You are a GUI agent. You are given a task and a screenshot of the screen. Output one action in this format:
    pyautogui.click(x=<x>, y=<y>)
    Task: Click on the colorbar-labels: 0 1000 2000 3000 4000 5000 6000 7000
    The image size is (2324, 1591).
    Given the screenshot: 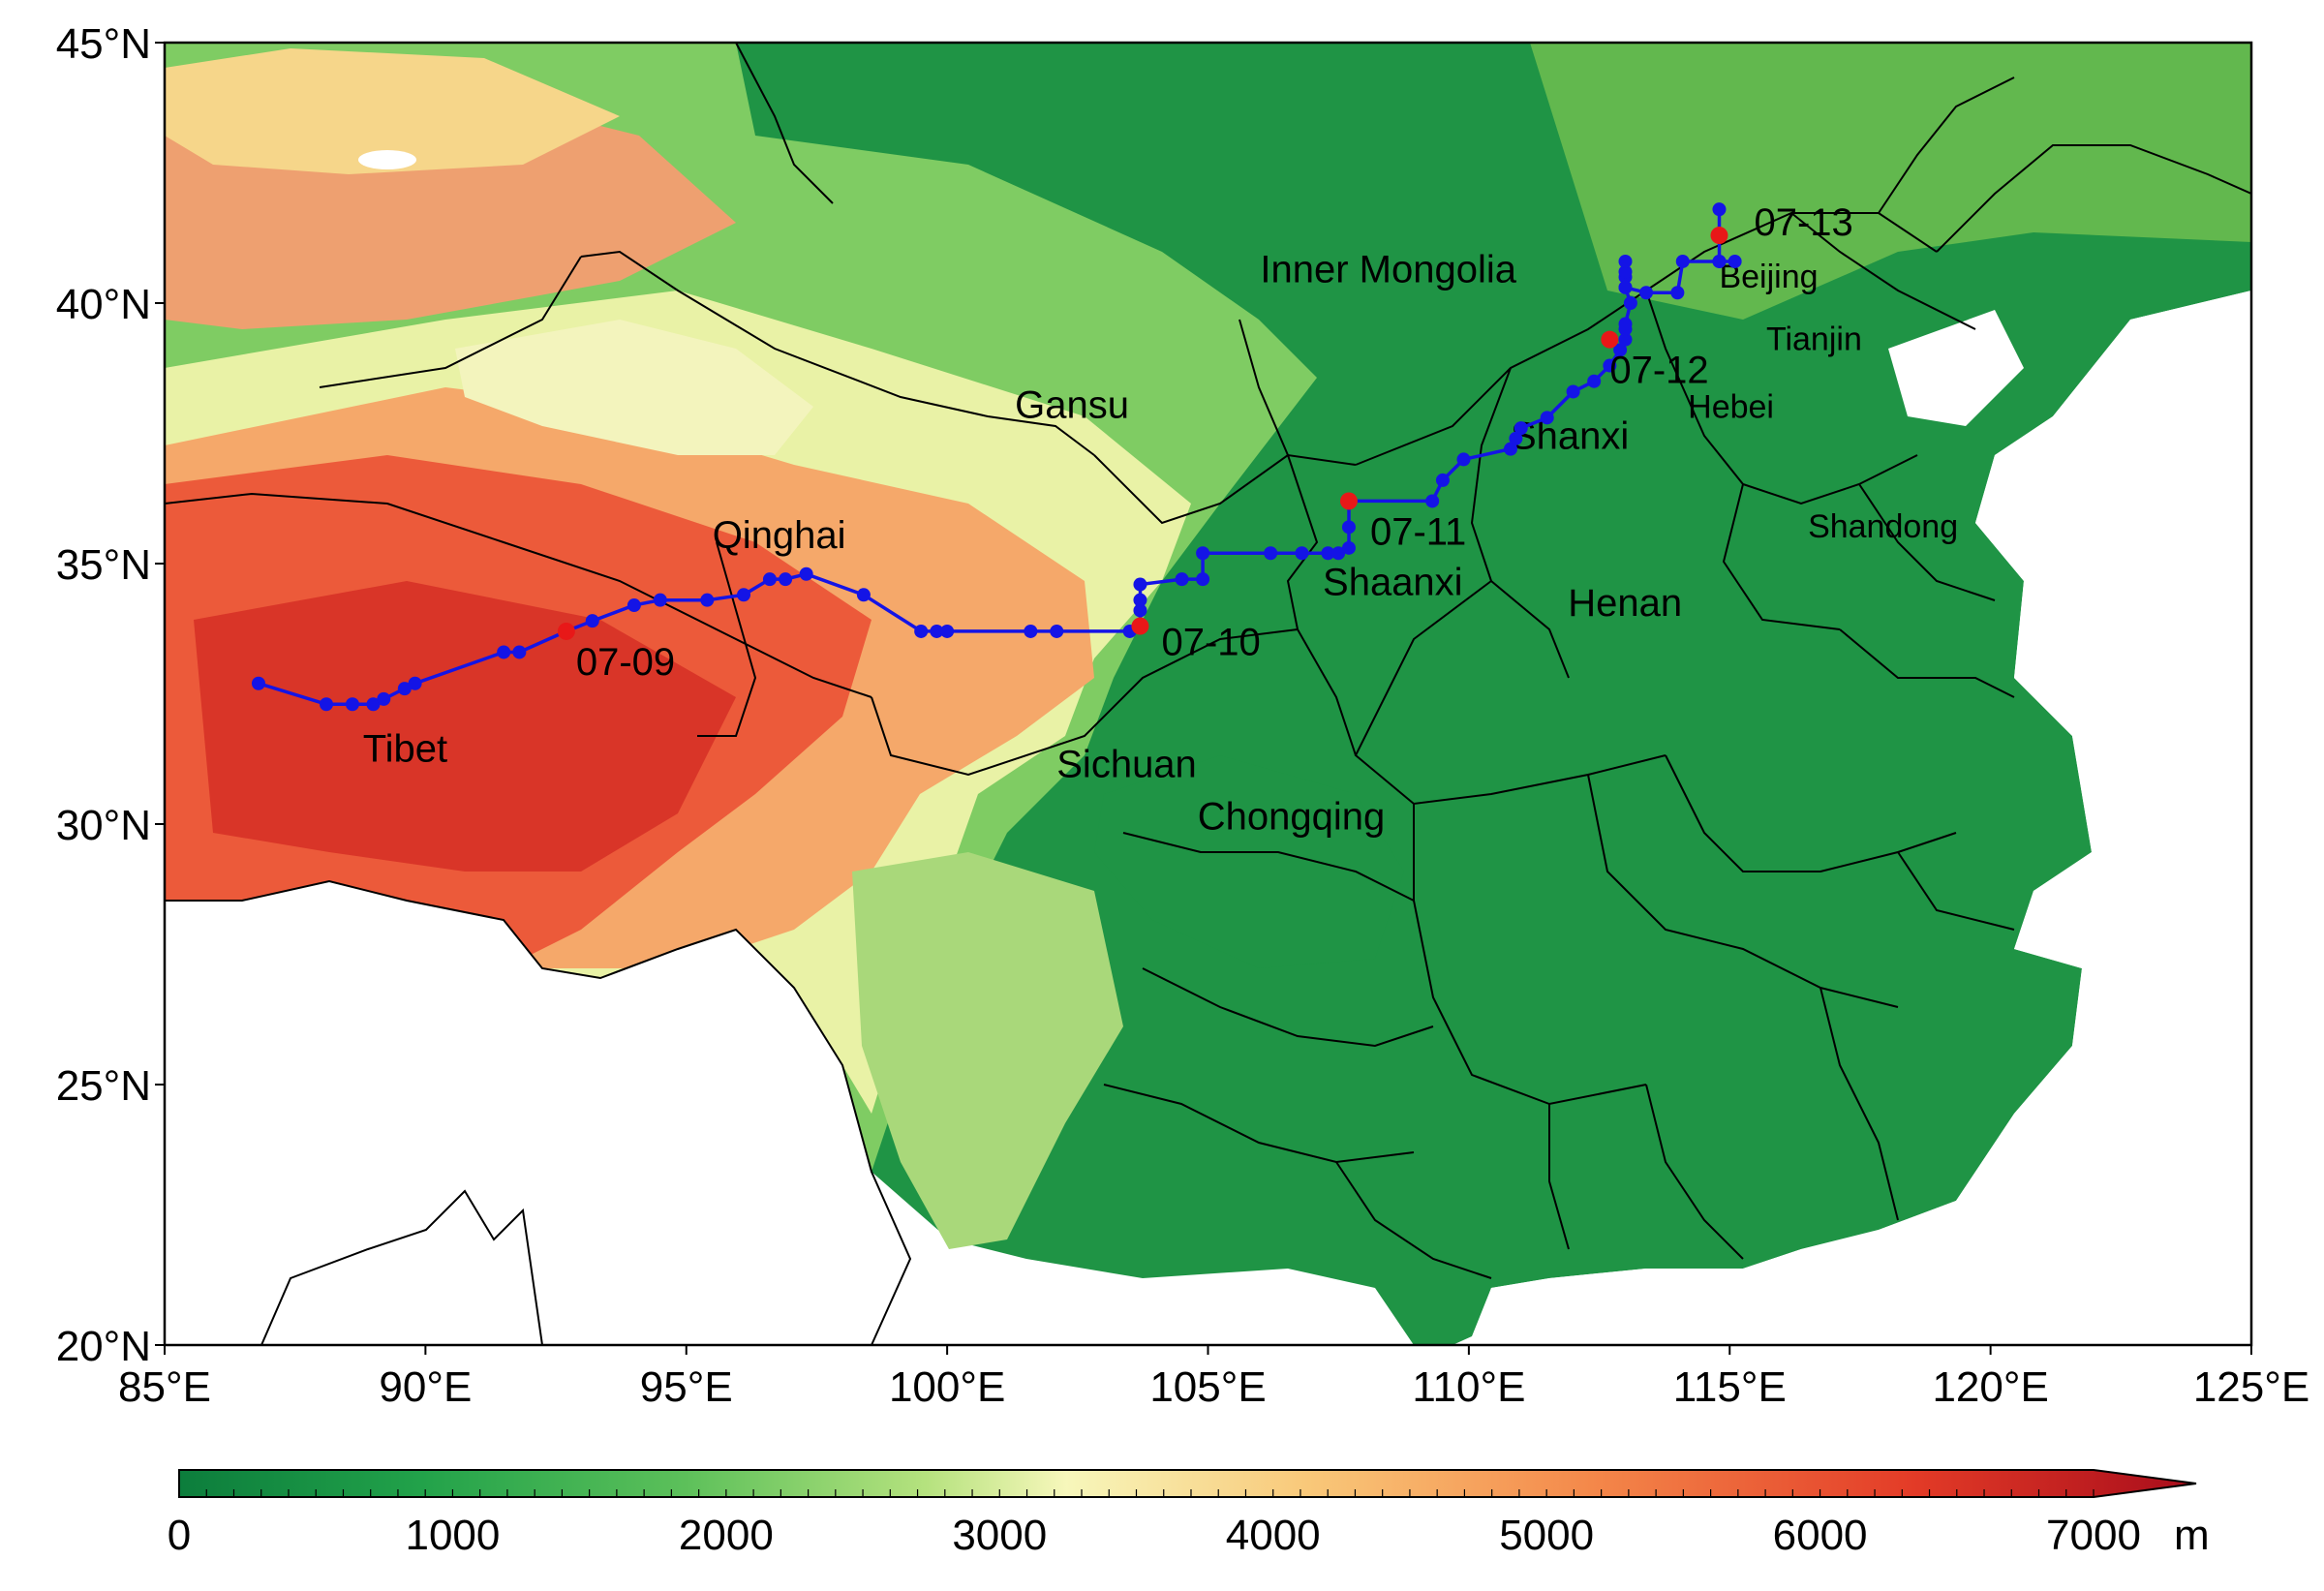 What is the action you would take?
    pyautogui.click(x=1154, y=1535)
    